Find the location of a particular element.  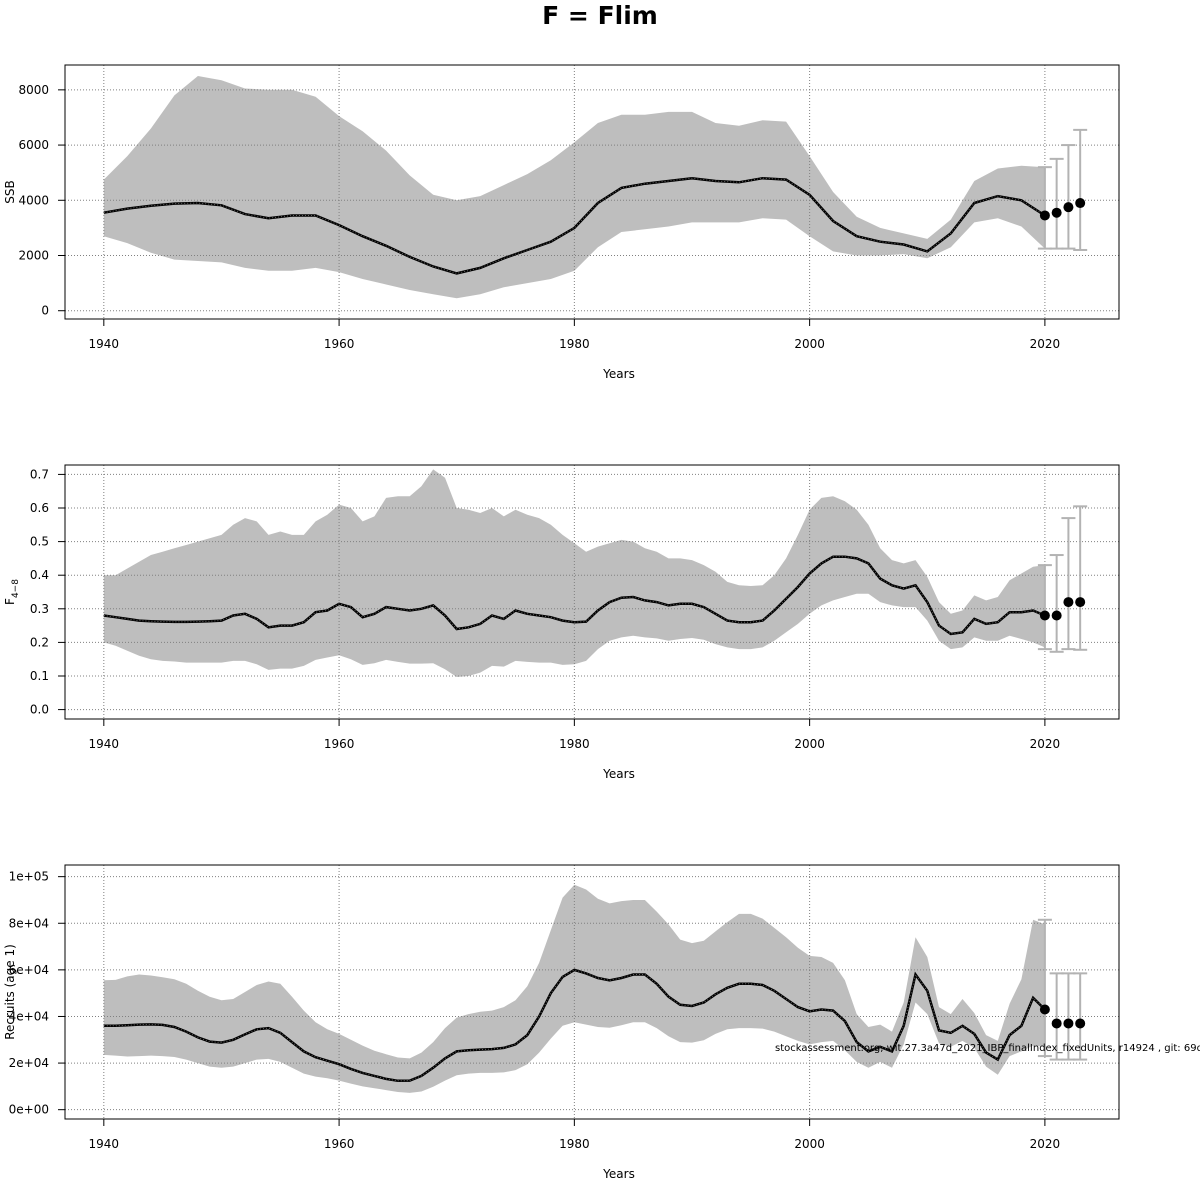

f-y-tick-label: 0.1 is located at coordinates (39, 676).